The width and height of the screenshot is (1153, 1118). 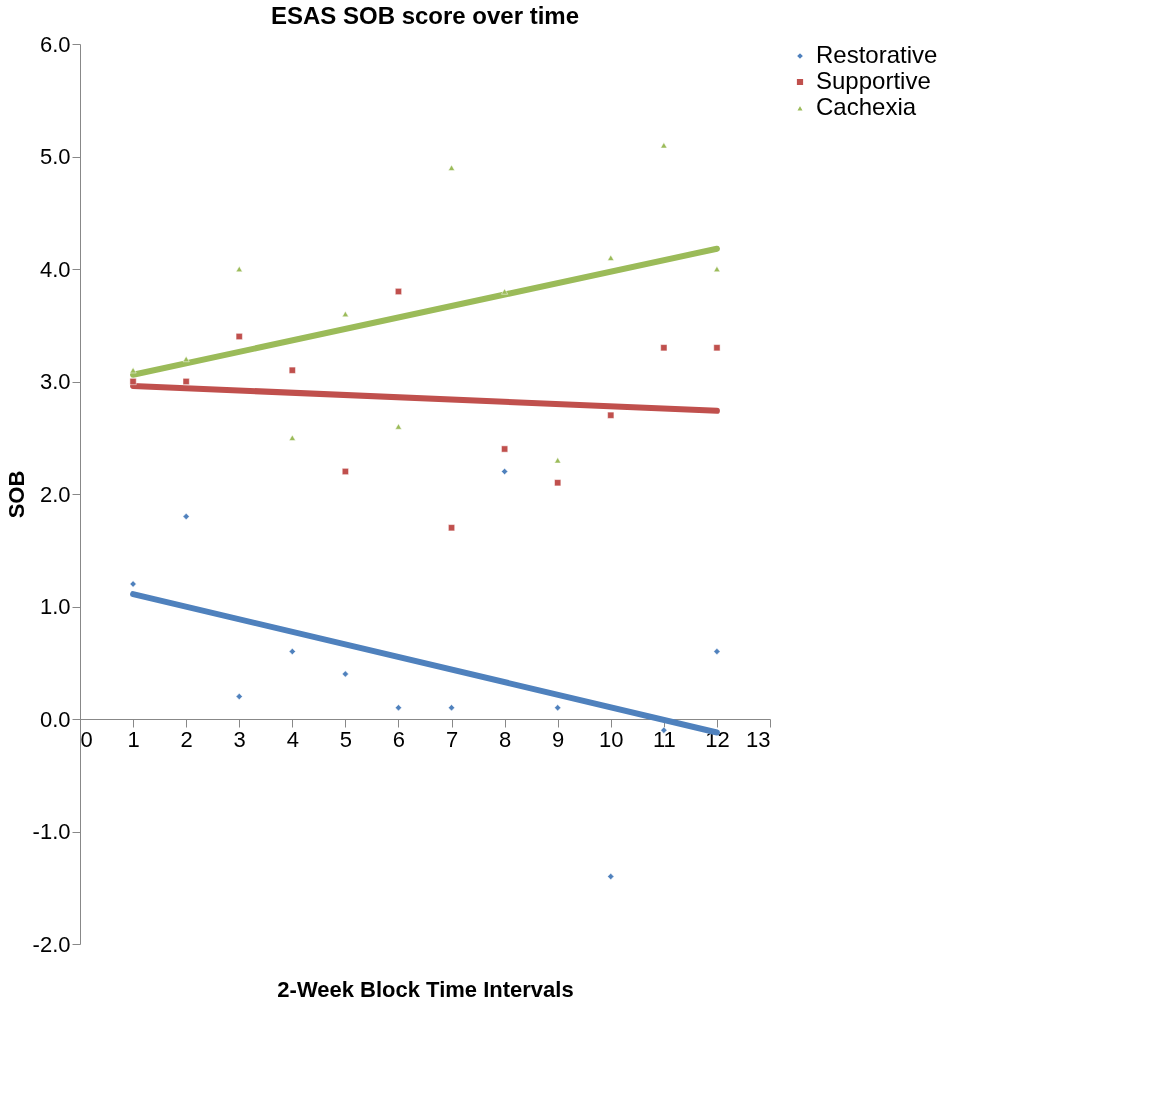 I want to click on y-tick-label: 5.0, so click(x=55, y=156).